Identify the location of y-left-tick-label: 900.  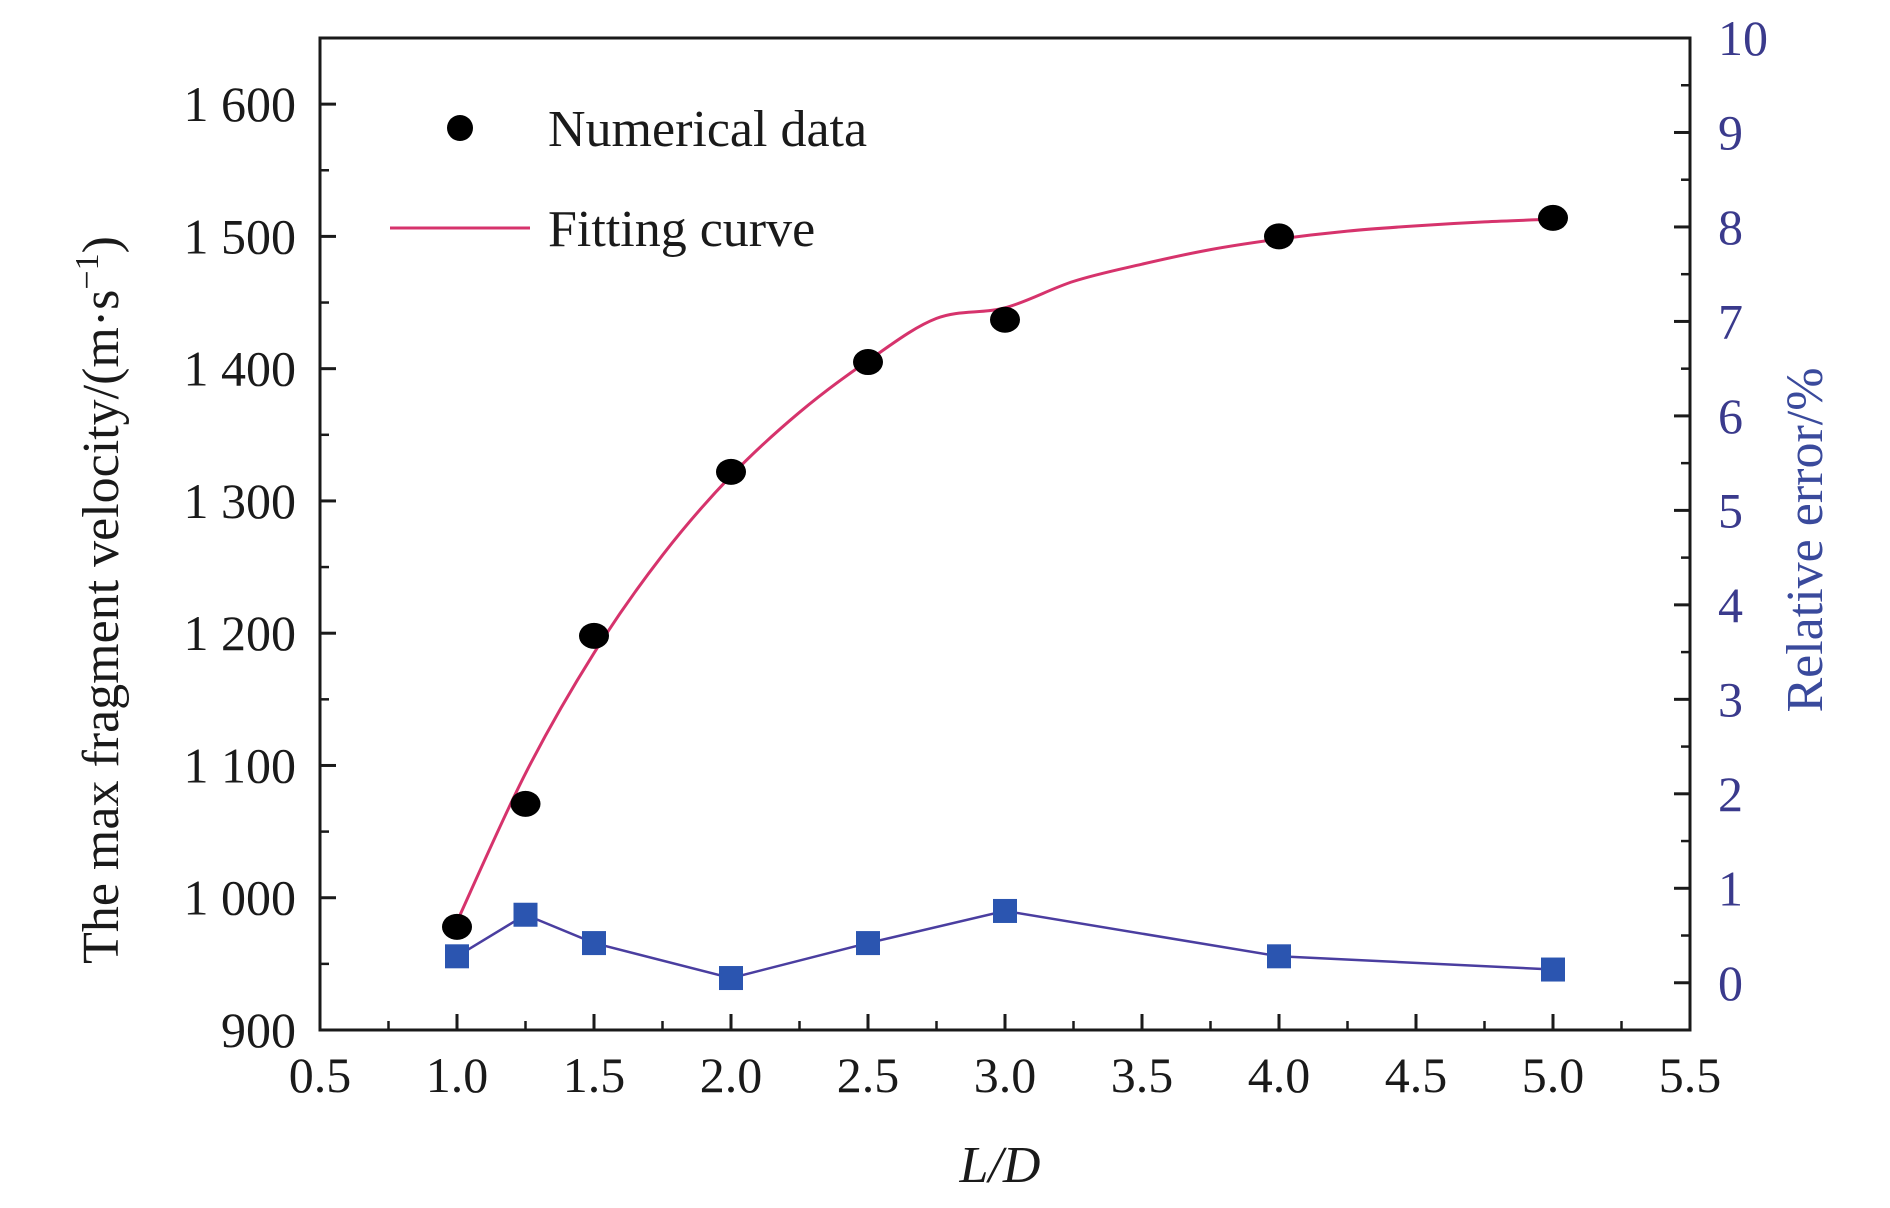
(258, 1030).